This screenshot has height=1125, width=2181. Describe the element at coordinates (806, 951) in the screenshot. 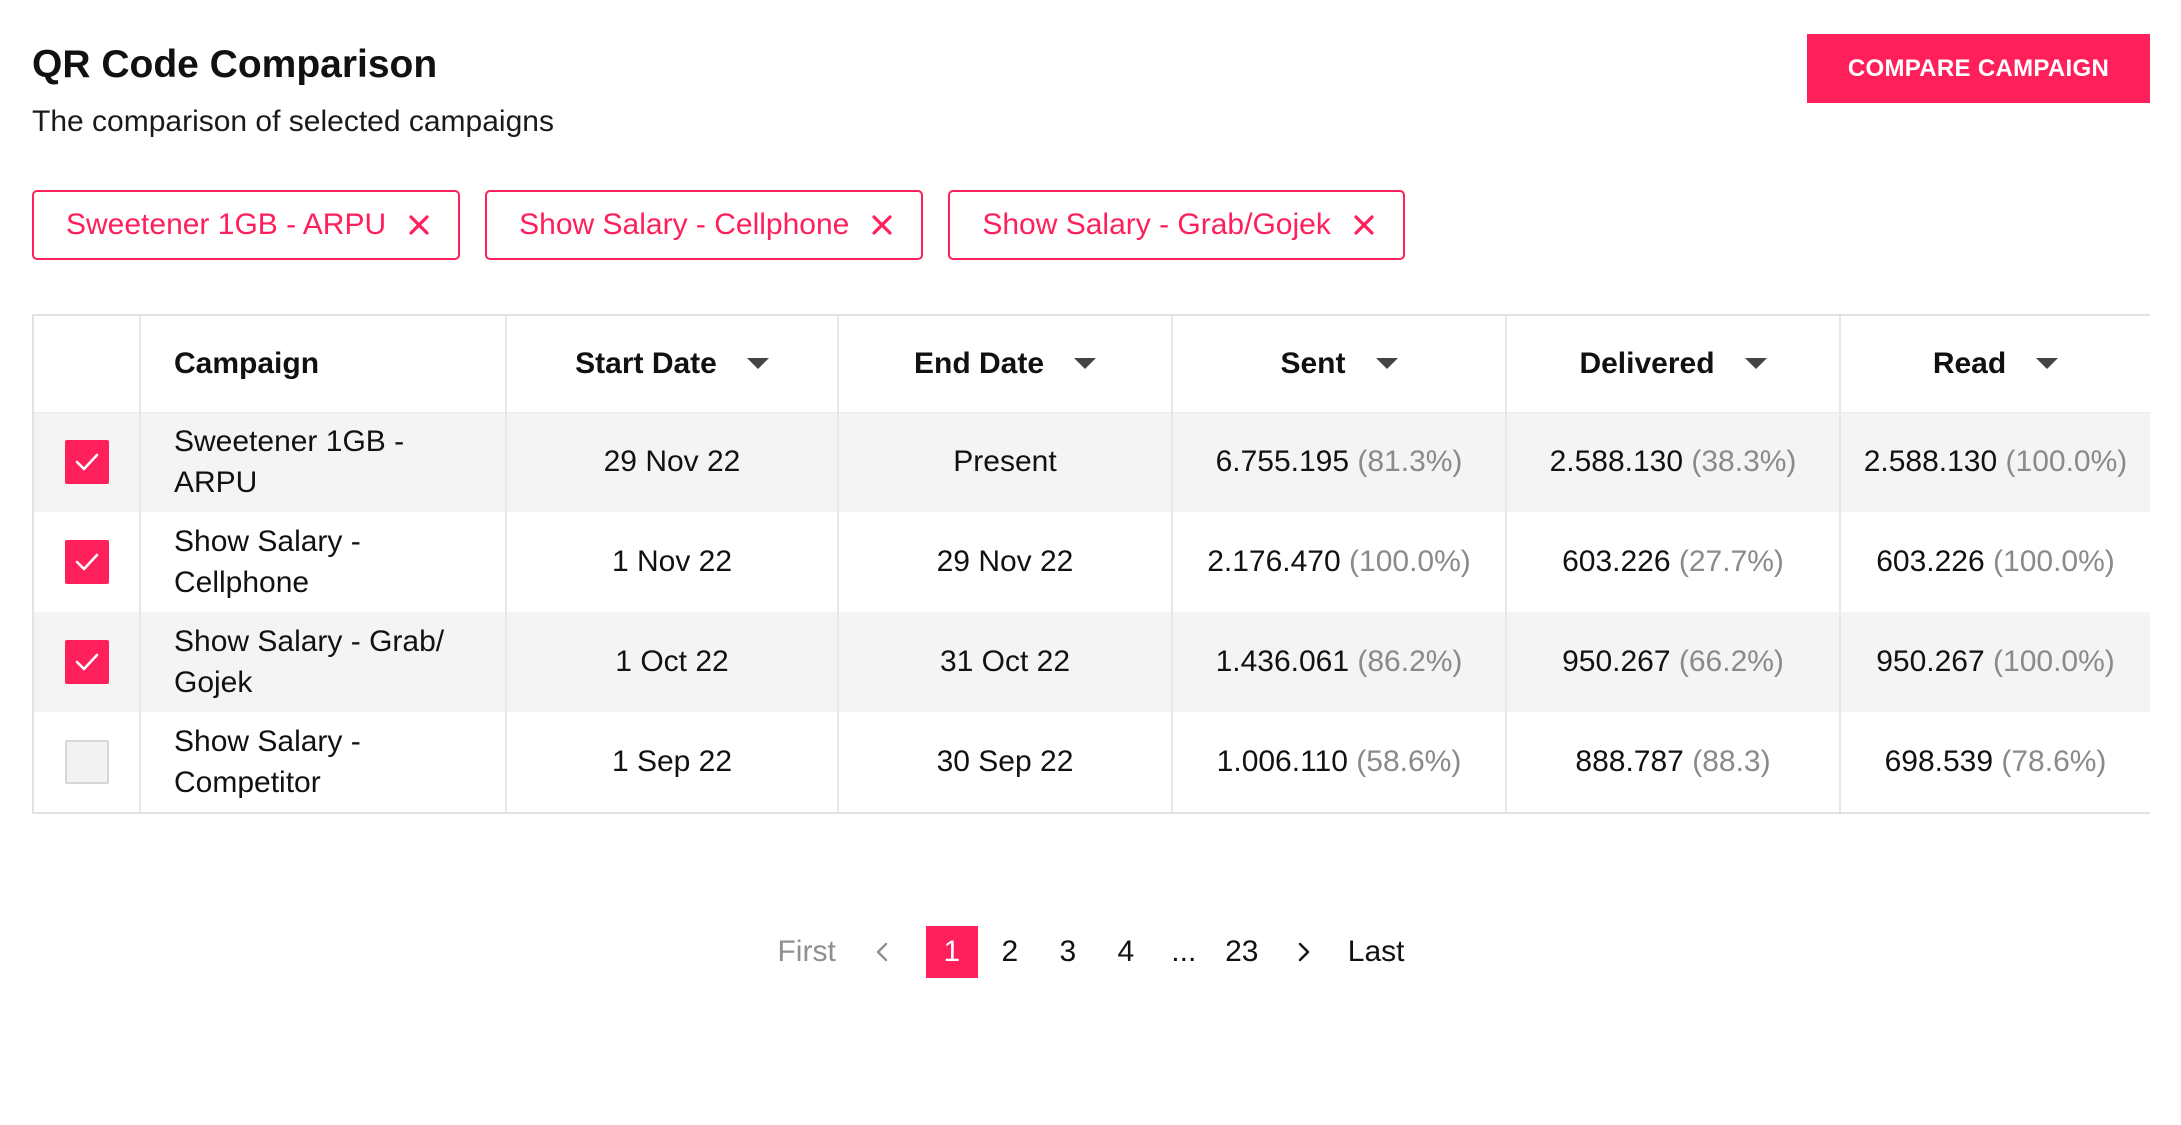

I see `pagination-first-link: First` at that location.